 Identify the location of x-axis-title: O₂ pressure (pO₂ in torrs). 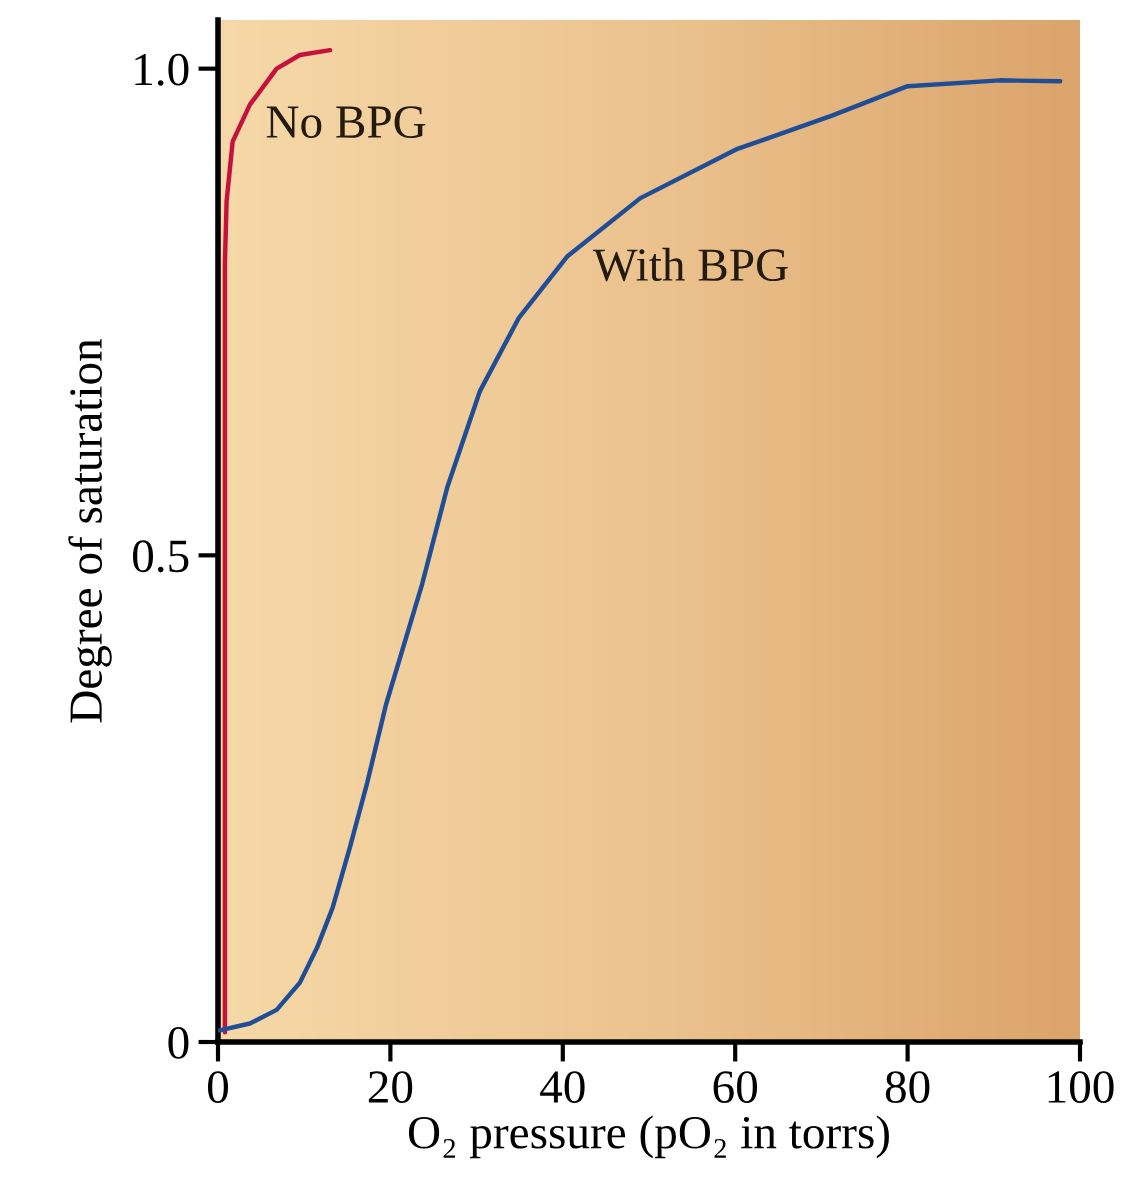
(648, 1137).